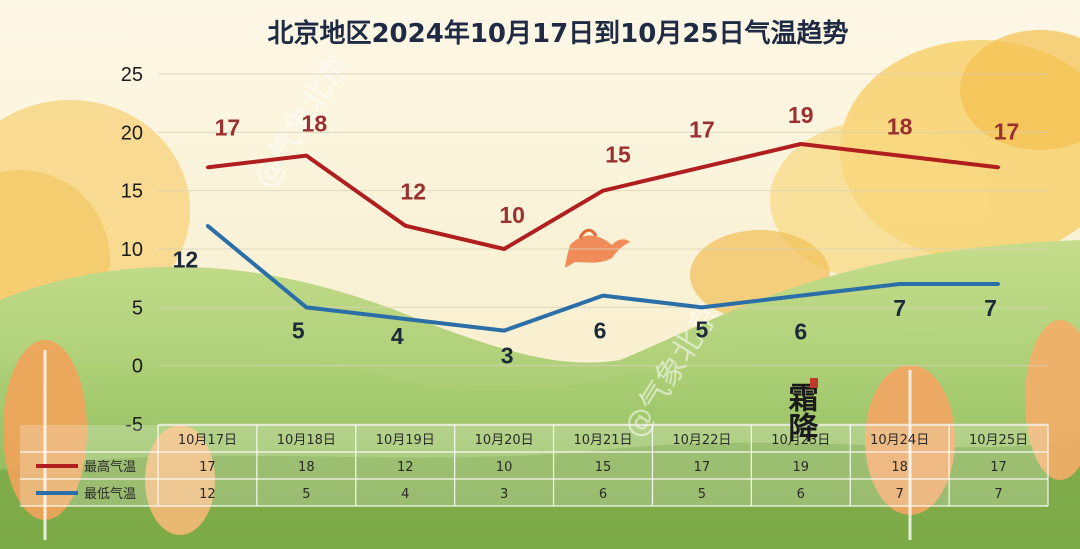  What do you see at coordinates (512, 215) in the screenshot?
I see `data-label: 10` at bounding box center [512, 215].